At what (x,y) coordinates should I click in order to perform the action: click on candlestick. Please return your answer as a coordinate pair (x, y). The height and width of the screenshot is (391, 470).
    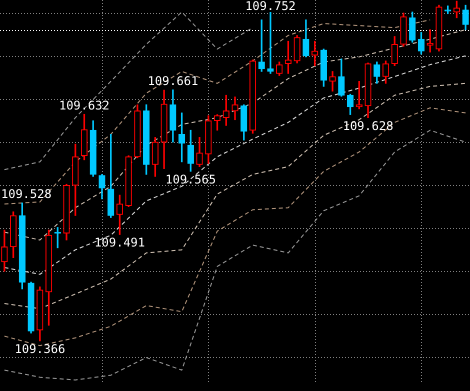
    Looking at the image, I should click on (270, 43).